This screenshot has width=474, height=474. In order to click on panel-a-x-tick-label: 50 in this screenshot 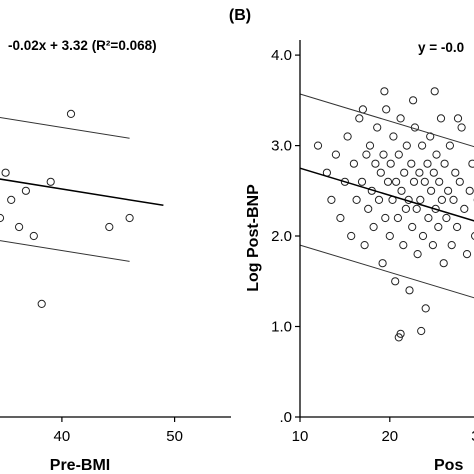, I will do `click(174, 436)`.